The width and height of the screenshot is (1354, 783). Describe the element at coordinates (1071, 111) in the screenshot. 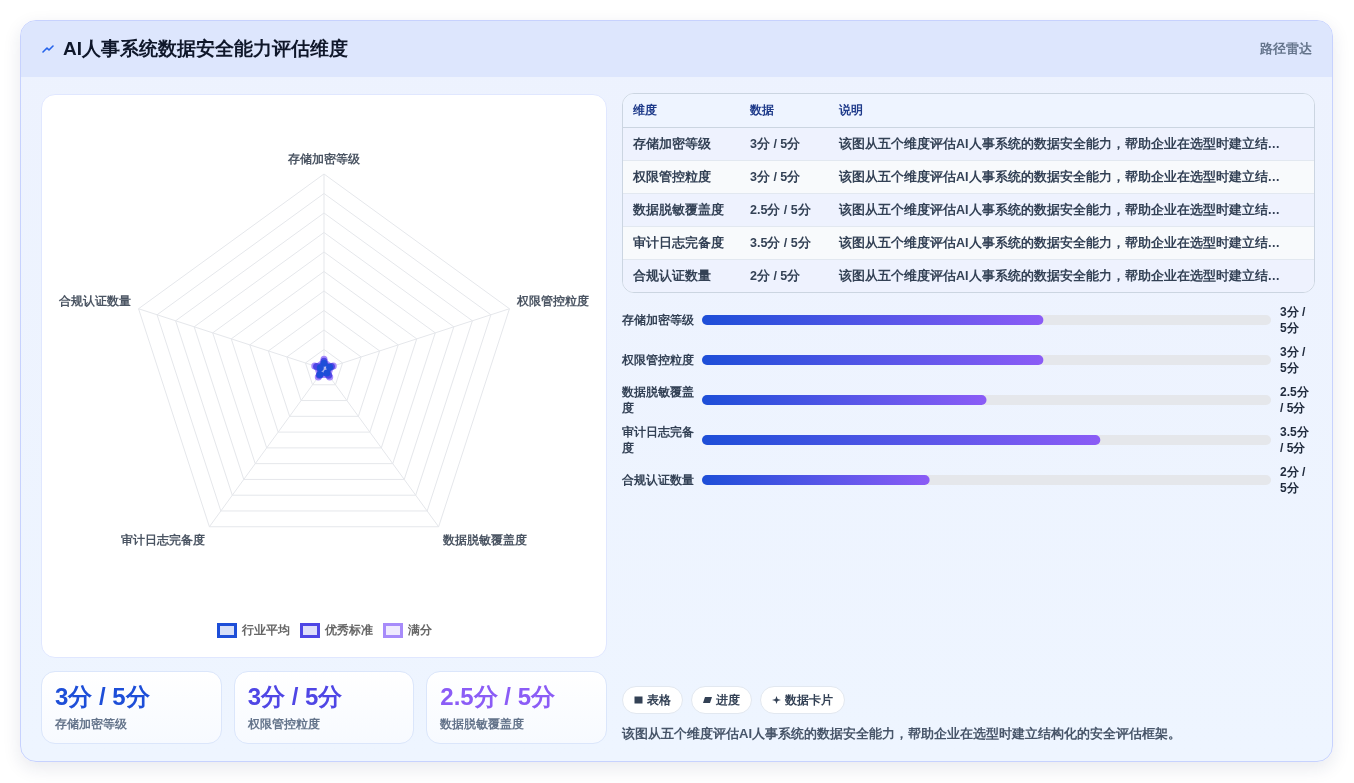

I see `category-label: 说明` at that location.